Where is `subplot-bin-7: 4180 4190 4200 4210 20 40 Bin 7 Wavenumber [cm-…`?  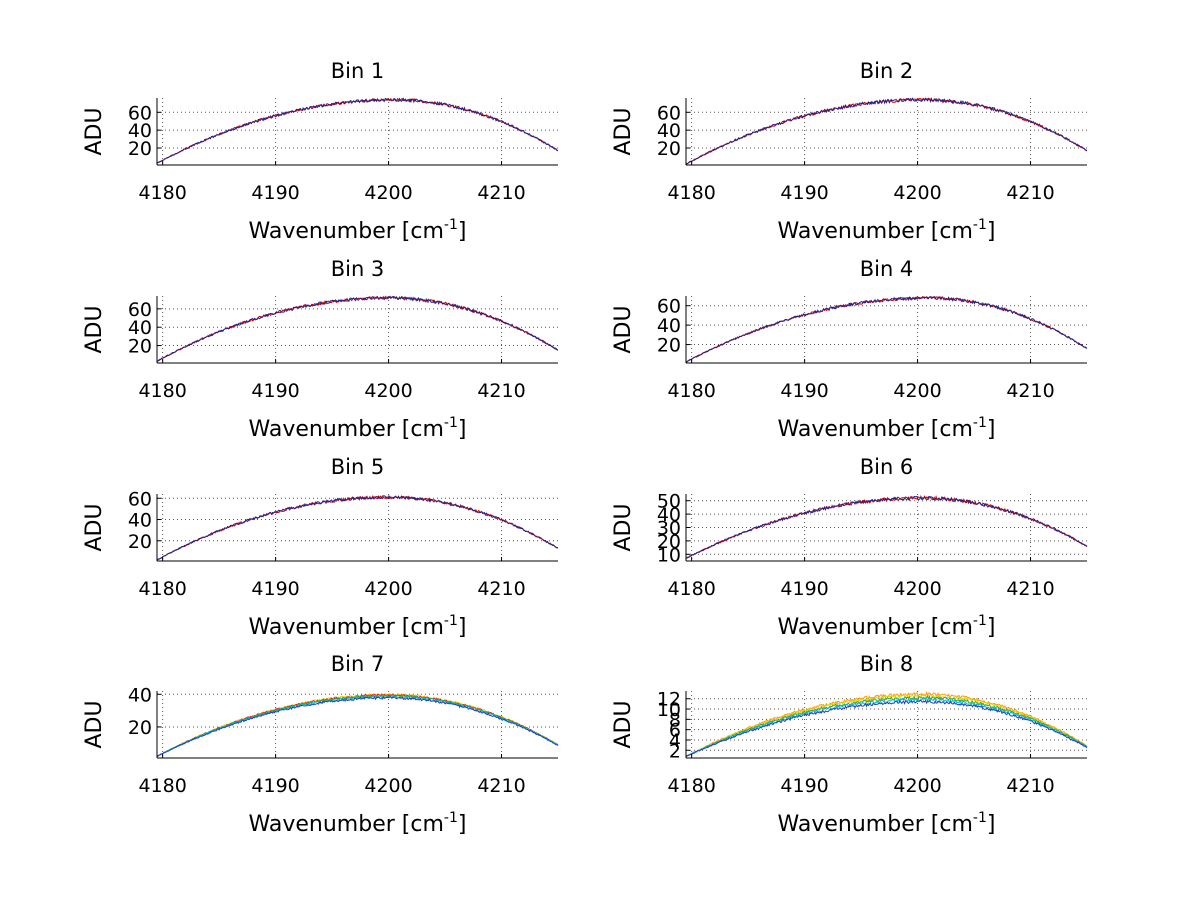
subplot-bin-7: 4180 4190 4200 4210 20 40 Bin 7 Wavenumber [cm-… is located at coordinates (320, 744).